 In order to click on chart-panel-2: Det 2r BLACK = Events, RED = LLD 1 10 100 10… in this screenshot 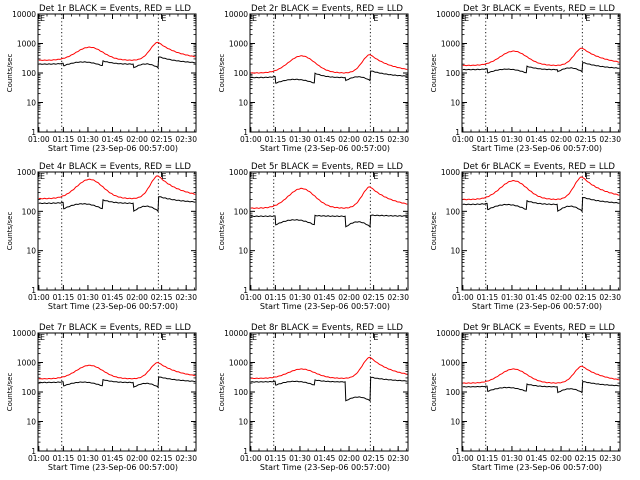, I will do `click(313, 78)`.